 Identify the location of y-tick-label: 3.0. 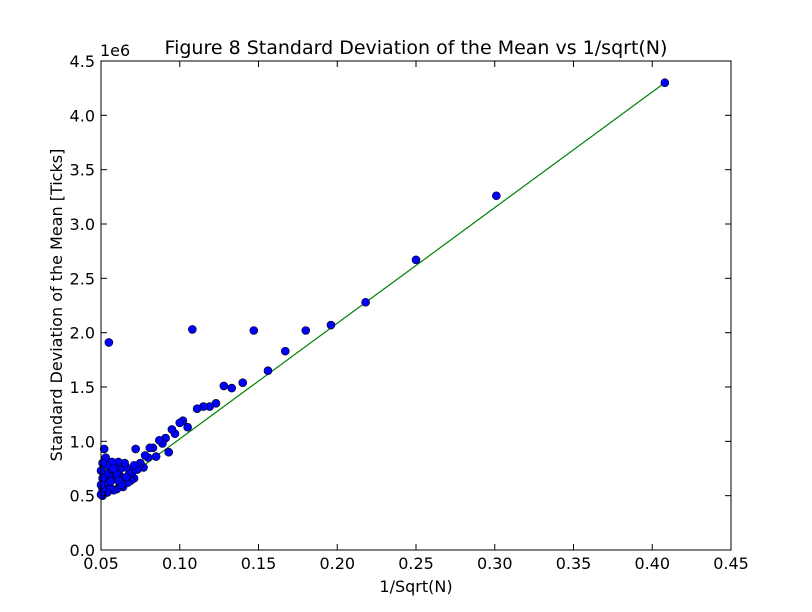
(82, 224).